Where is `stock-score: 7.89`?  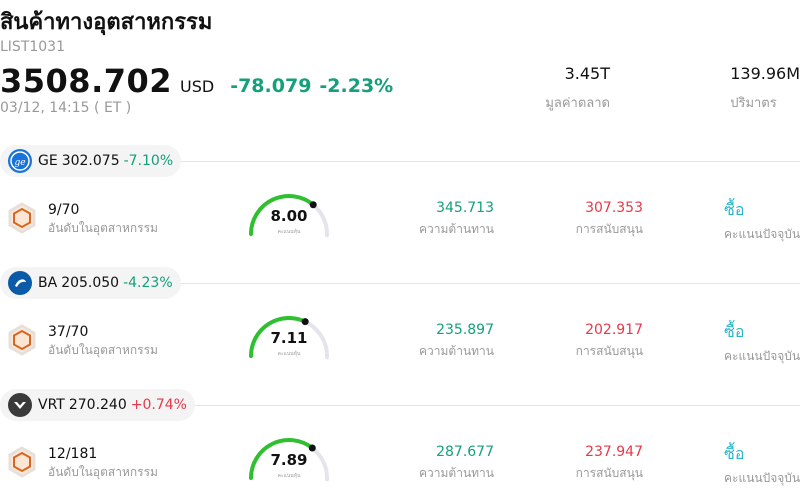 stock-score: 7.89 is located at coordinates (289, 460).